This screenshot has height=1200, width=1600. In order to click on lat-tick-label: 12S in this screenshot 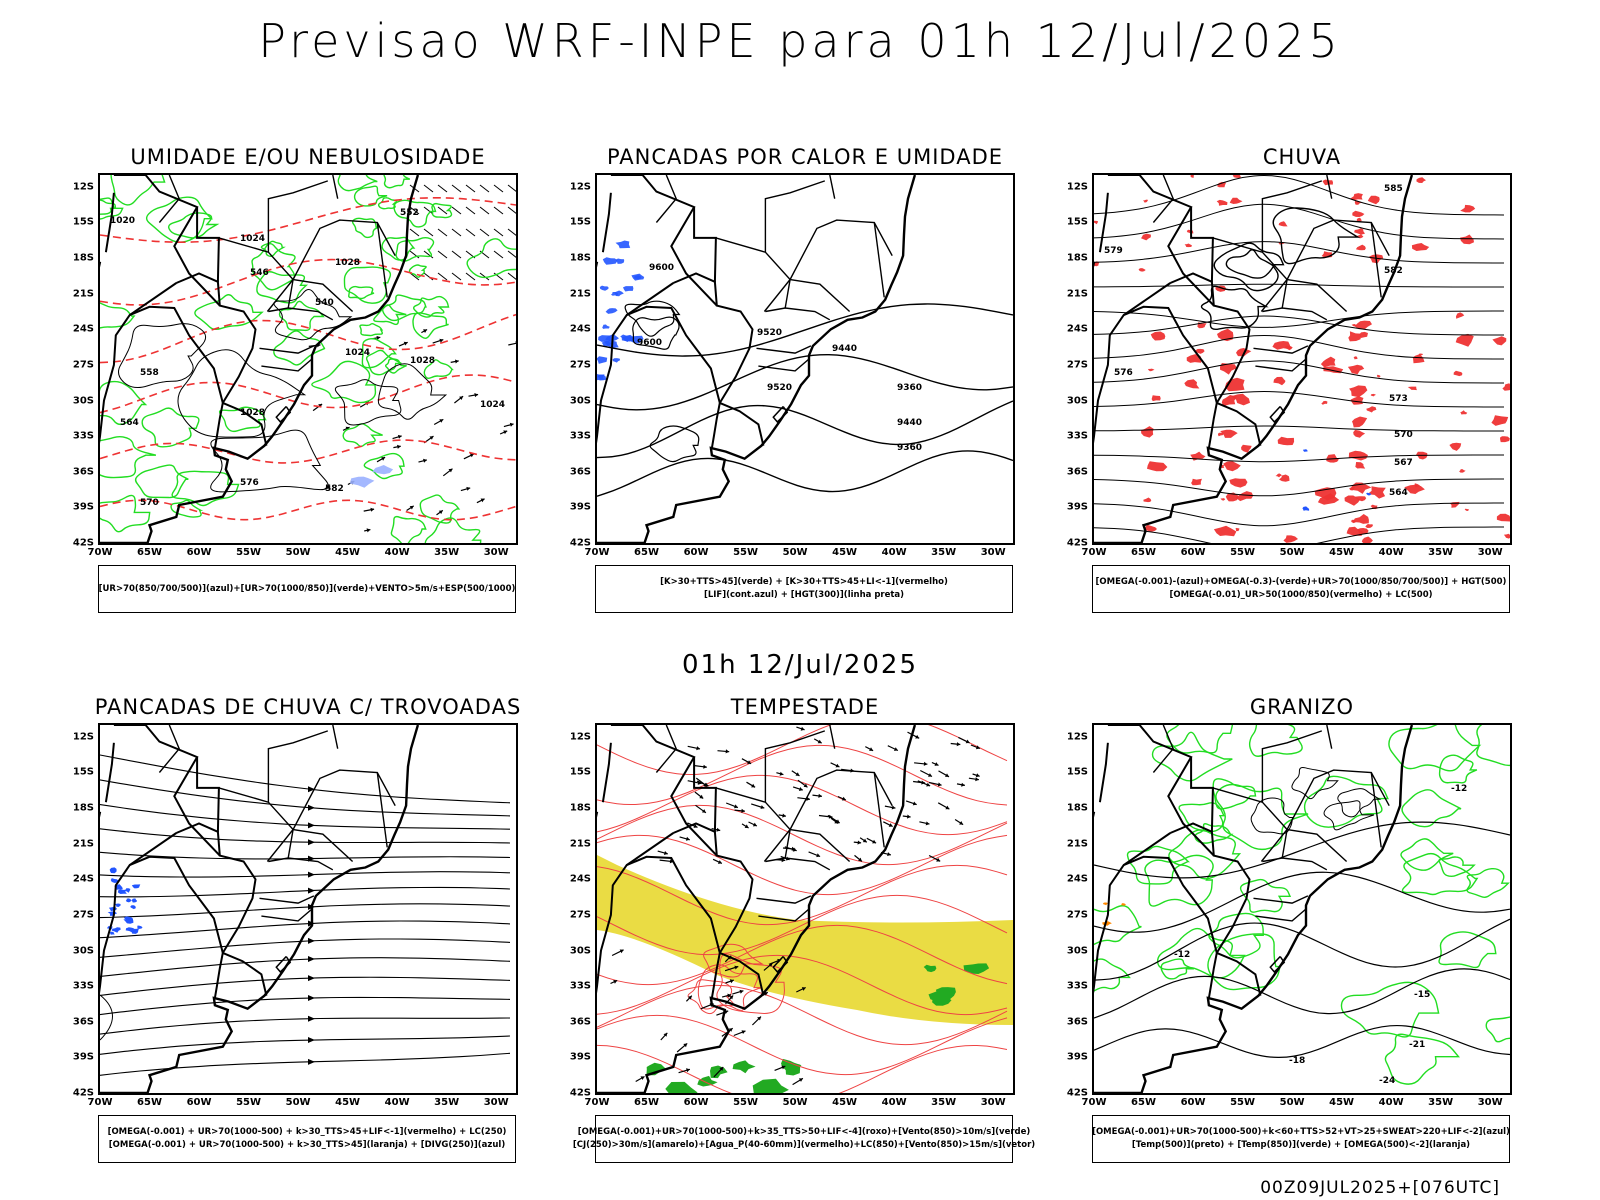, I will do `click(580, 187)`.